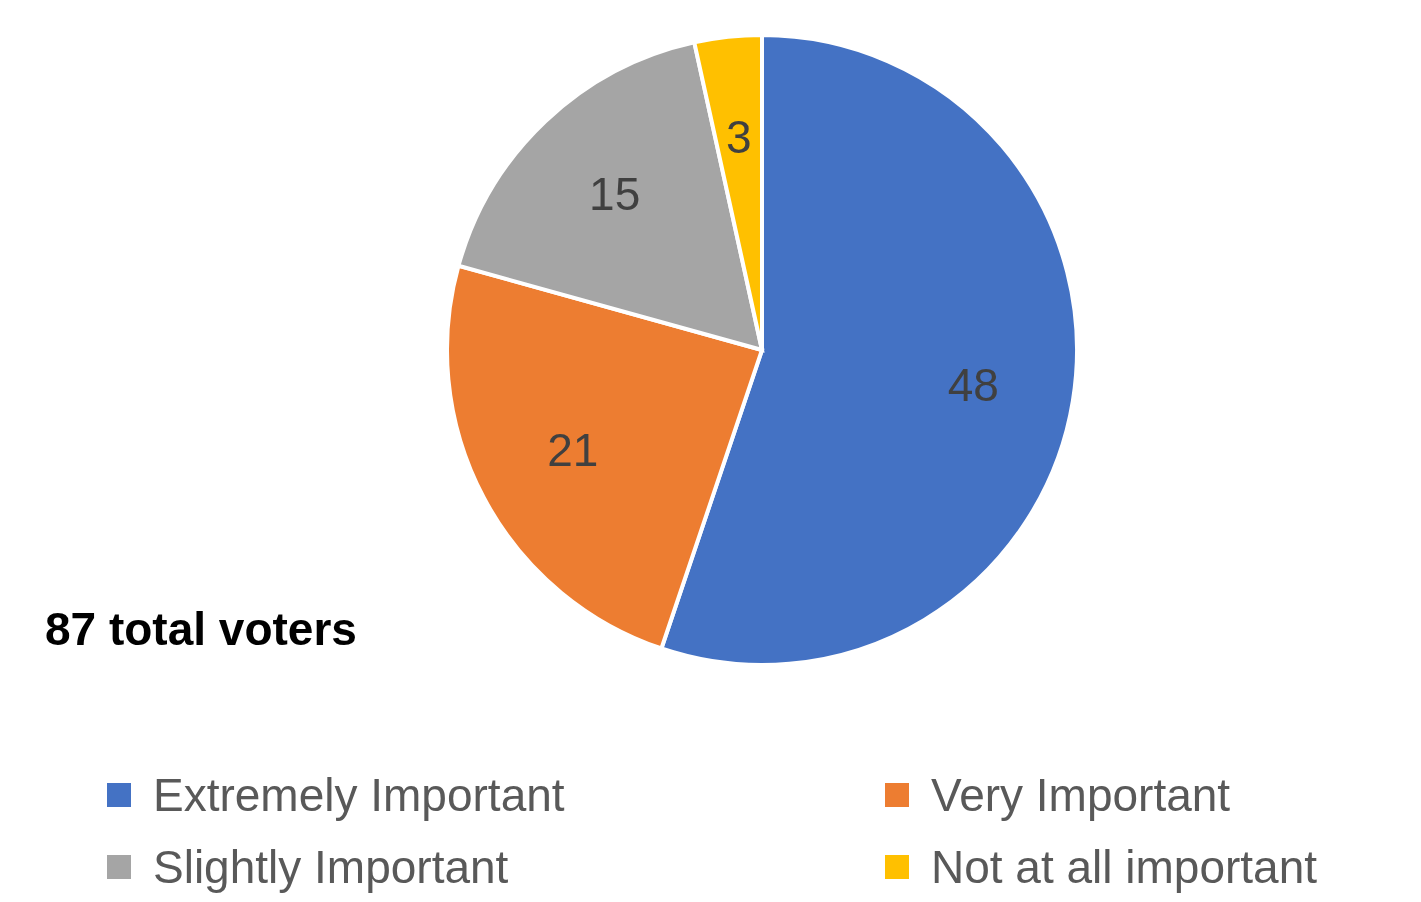  I want to click on data-label: 48, so click(973, 384).